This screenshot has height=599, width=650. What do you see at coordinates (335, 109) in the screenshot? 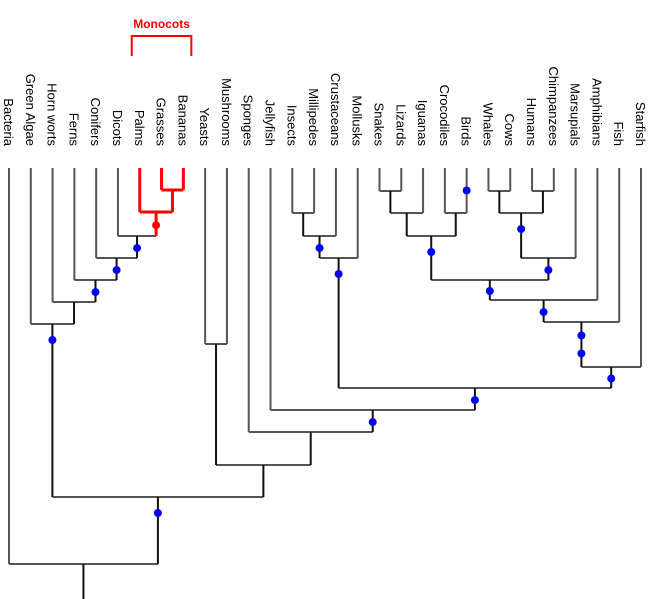
I see `leaf-label-crustaceans: Crustaceans` at bounding box center [335, 109].